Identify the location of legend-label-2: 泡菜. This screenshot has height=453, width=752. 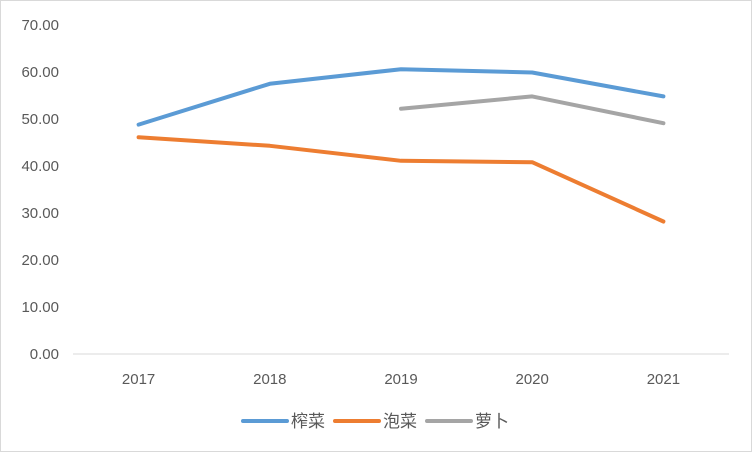
(400, 422).